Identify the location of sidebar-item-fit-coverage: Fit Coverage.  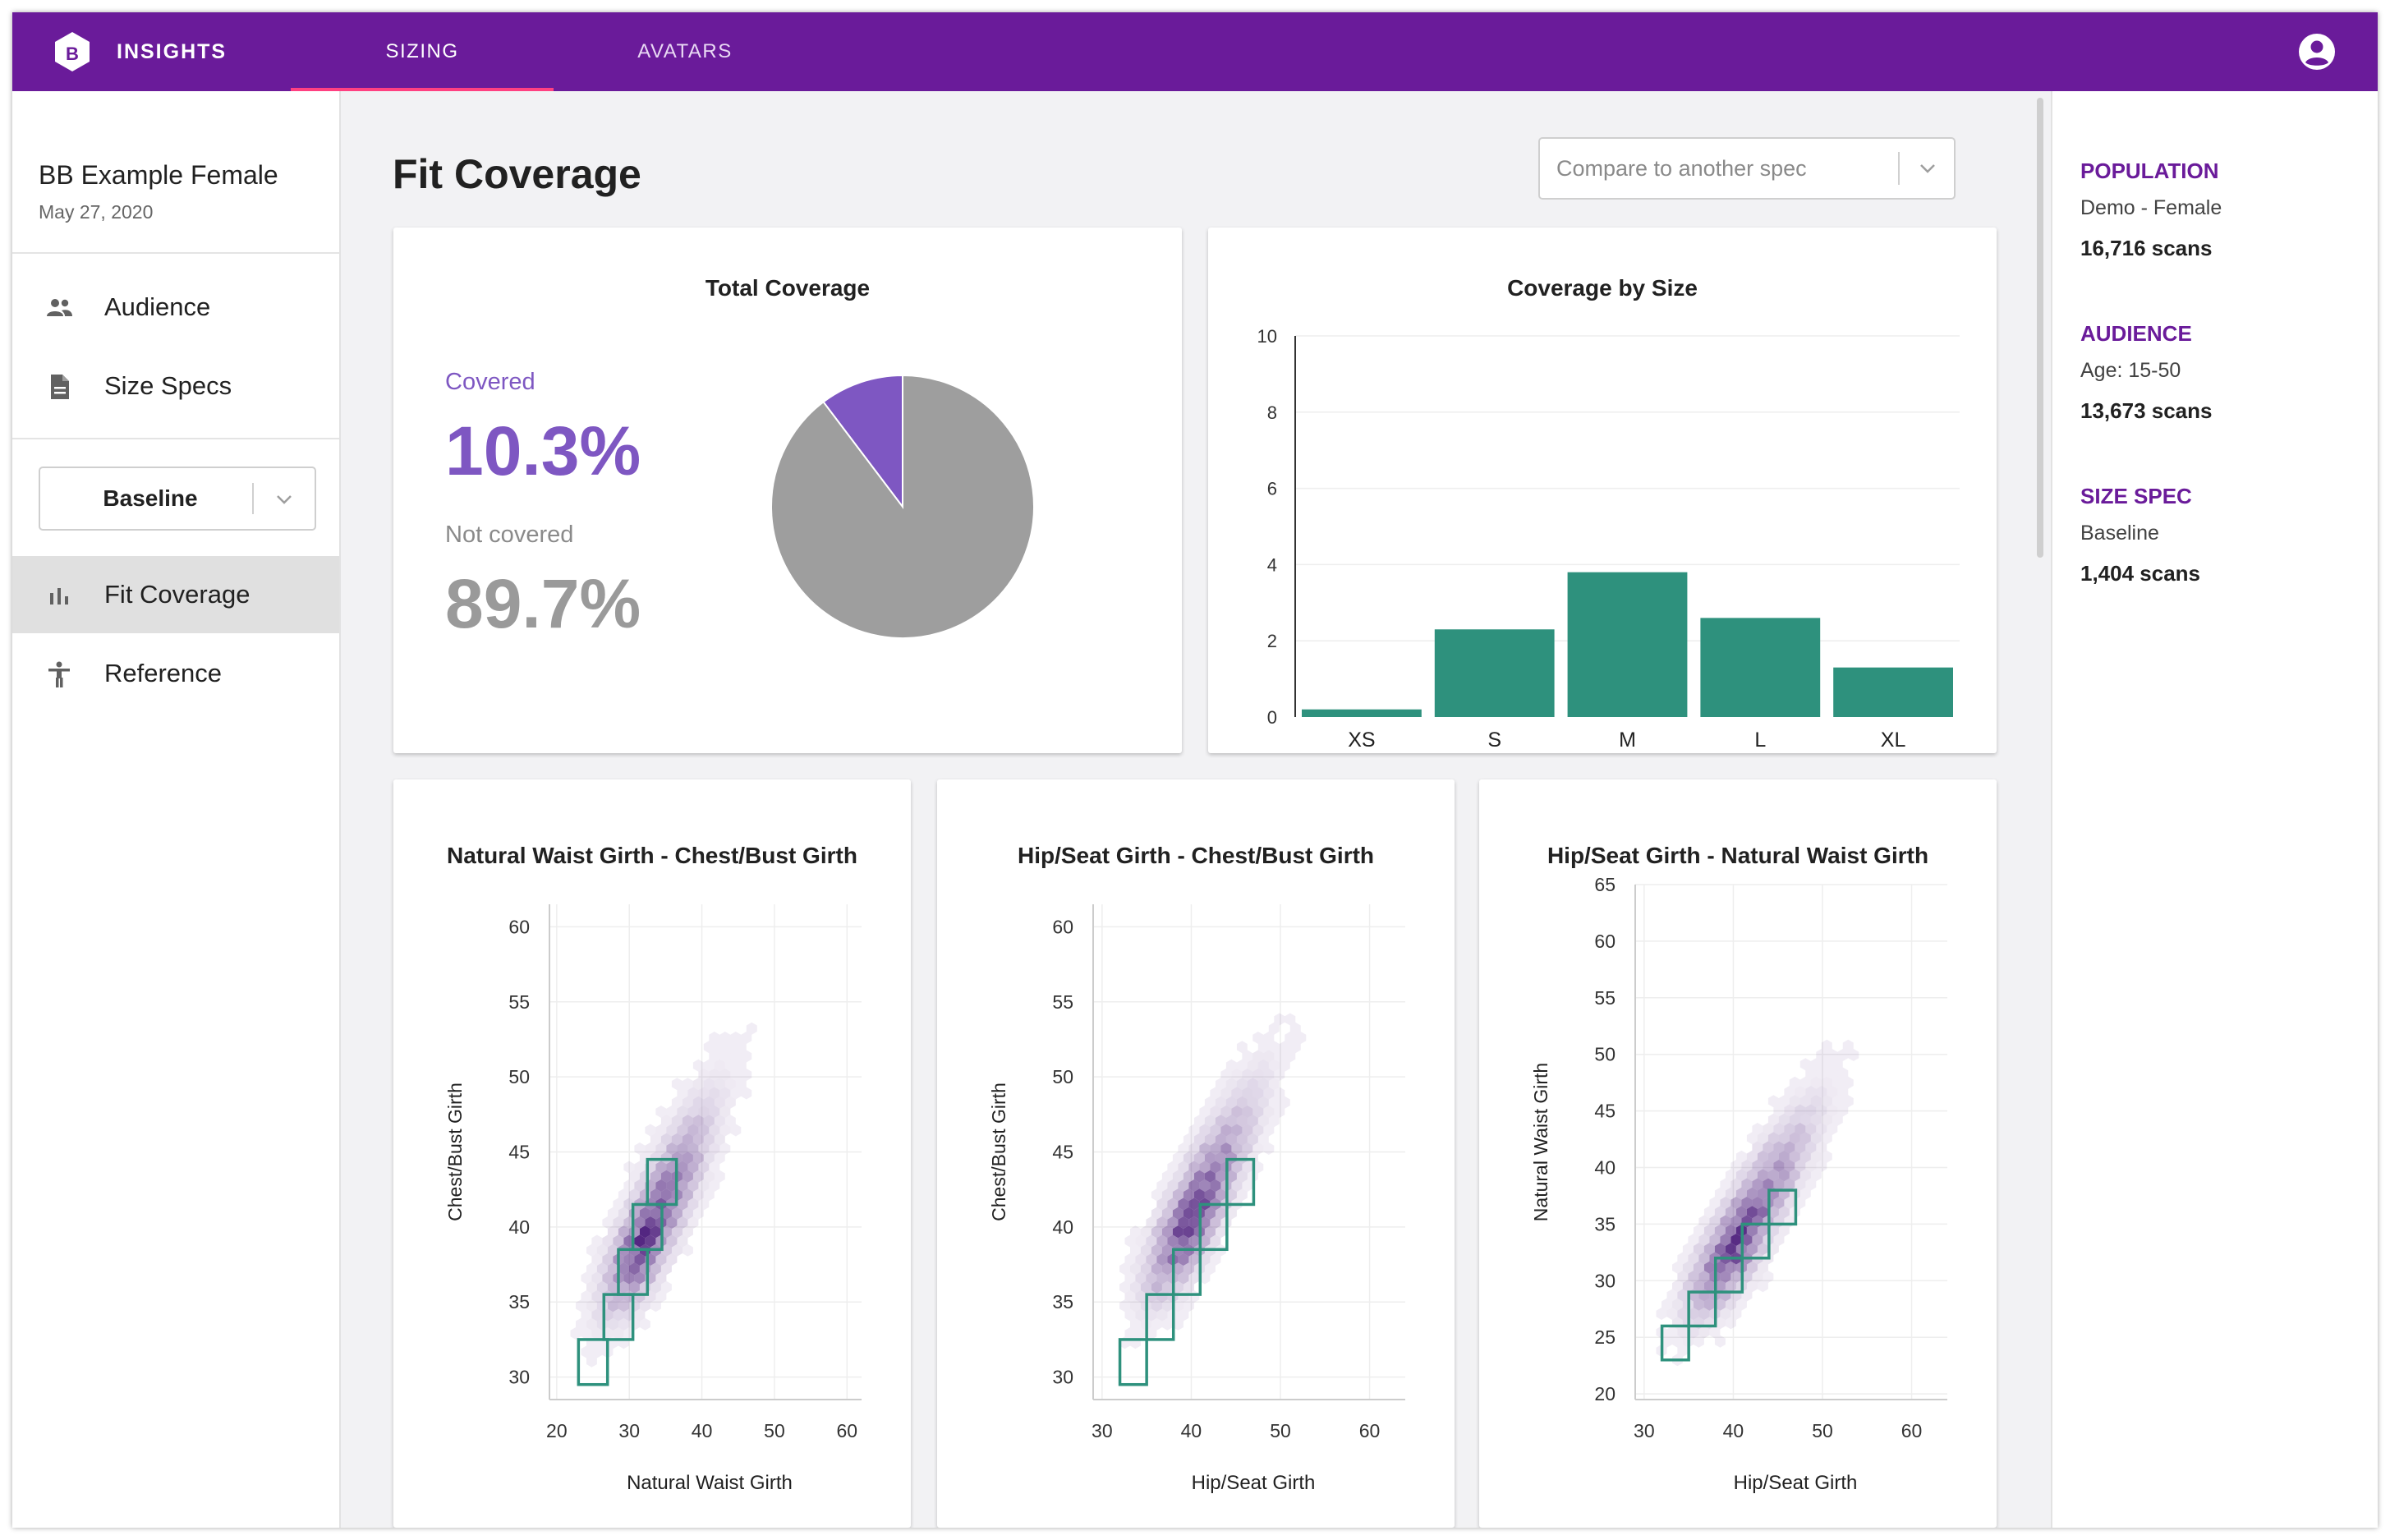
(175, 594).